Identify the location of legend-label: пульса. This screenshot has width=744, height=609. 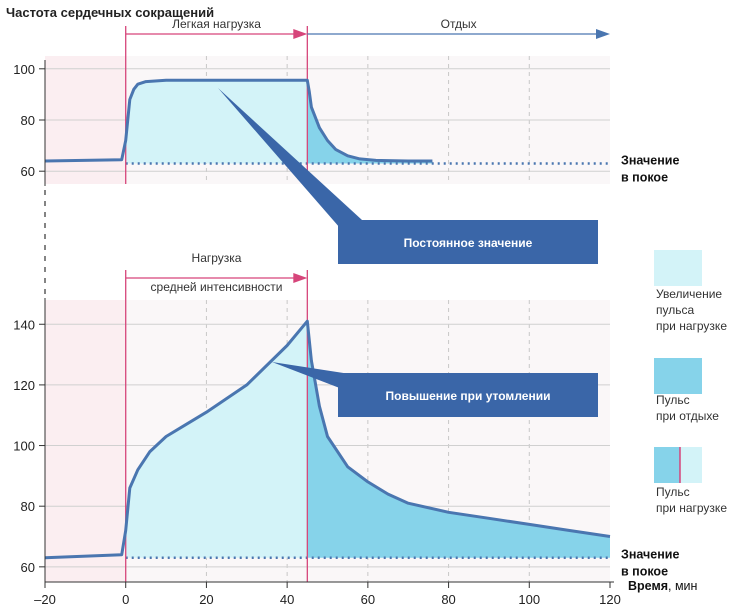
(675, 310).